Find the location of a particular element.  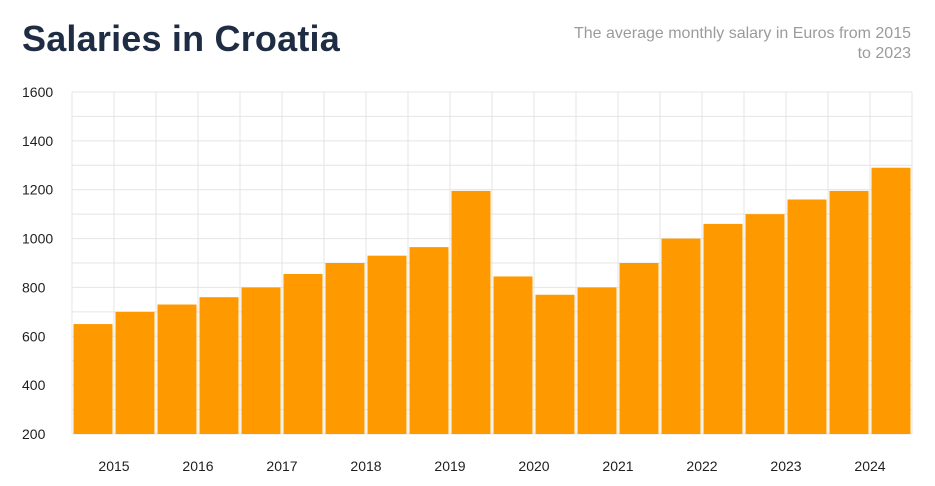

y-tick-label: 1400 is located at coordinates (37, 141).